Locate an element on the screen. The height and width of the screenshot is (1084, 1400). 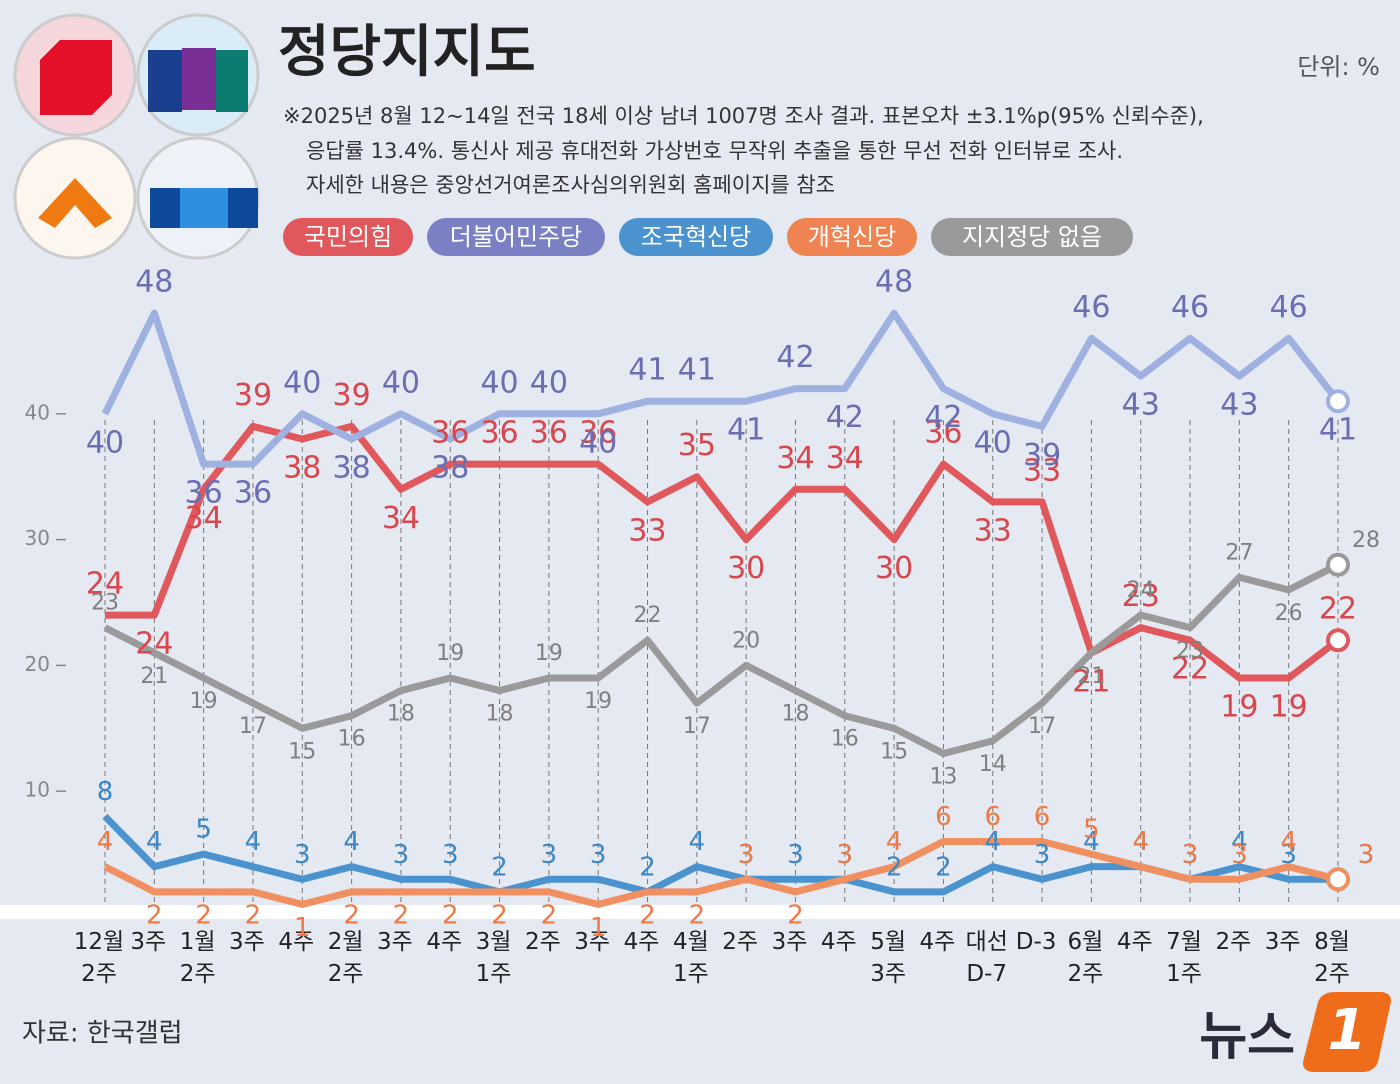
y-tick-label: 40 is located at coordinates (37, 412).